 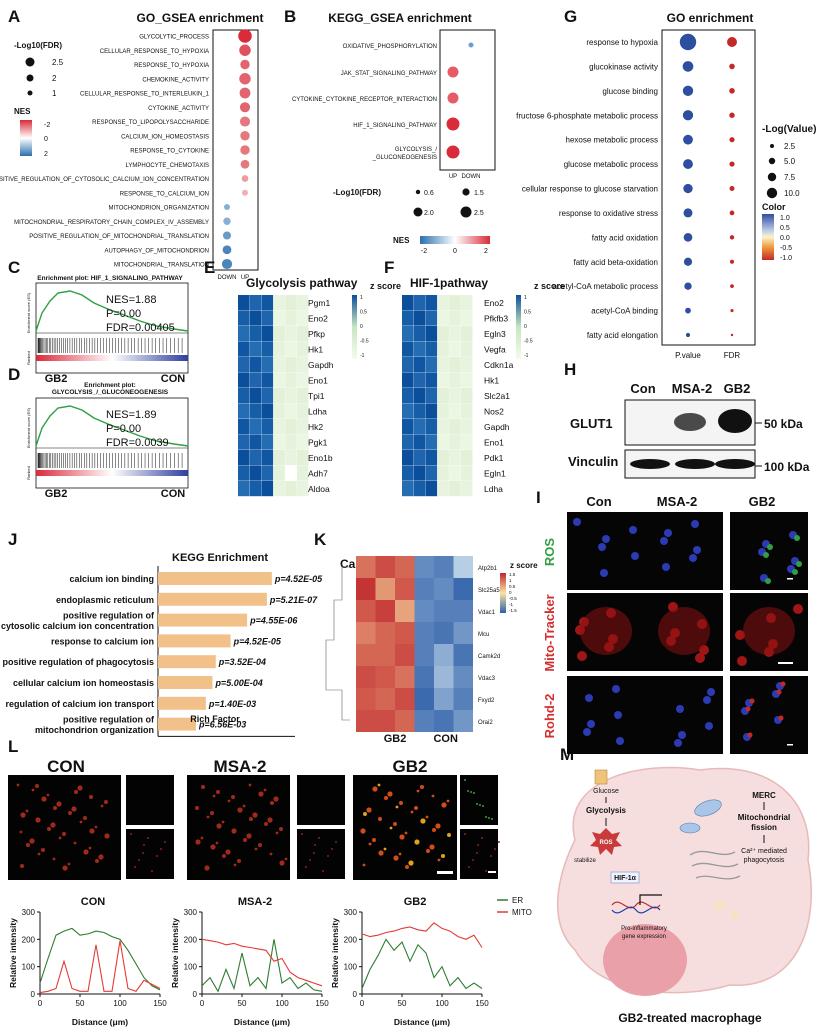 What do you see at coordinates (487, 679) in the screenshot?
I see `panel-k-row-label: Vdac3` at bounding box center [487, 679].